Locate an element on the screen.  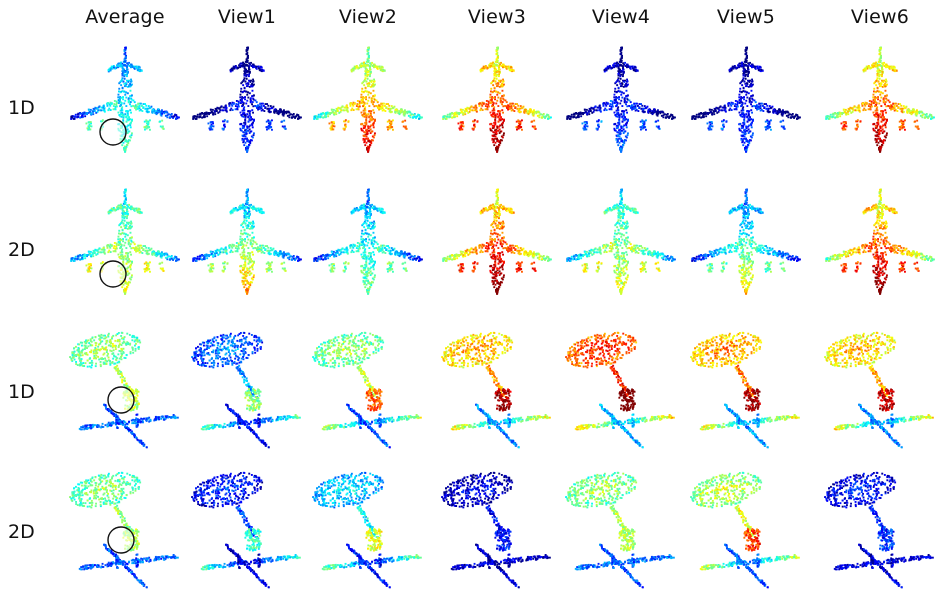
column-header-average: Average is located at coordinates (124, 17).